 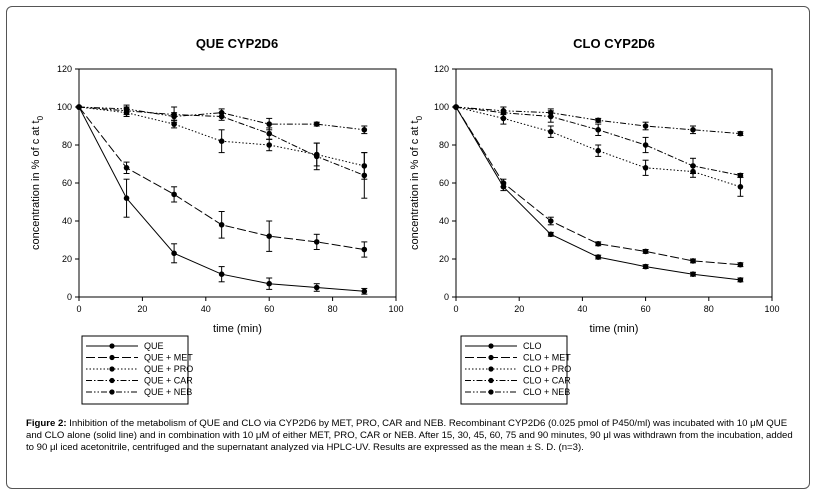 I want to click on series-line, so click(x=598, y=141).